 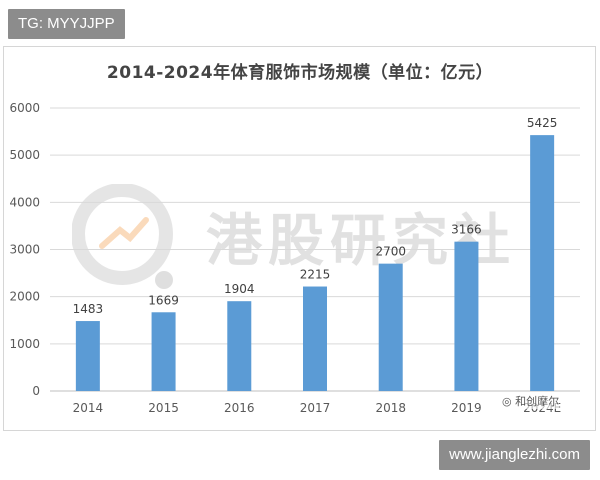 What do you see at coordinates (315, 275) in the screenshot?
I see `data-label: 2215` at bounding box center [315, 275].